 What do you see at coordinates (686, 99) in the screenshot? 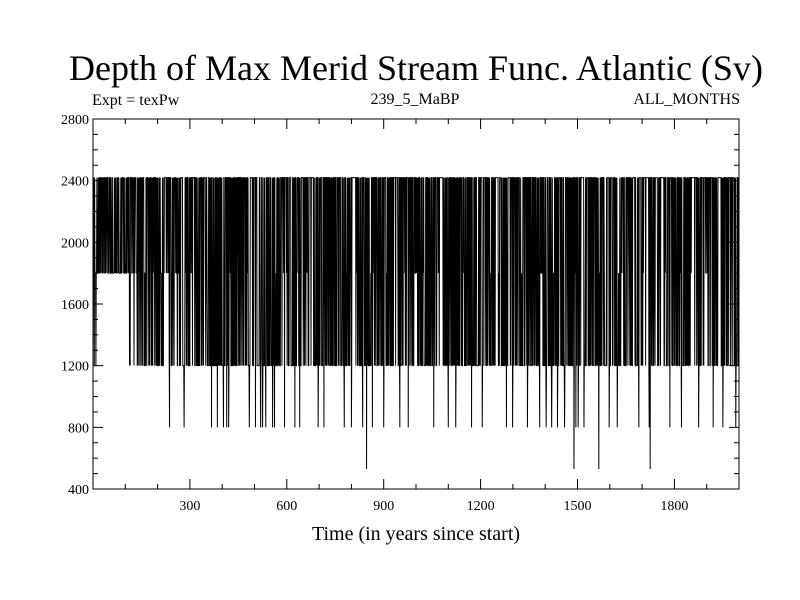
I see `months-label: ALL_MONTHS` at bounding box center [686, 99].